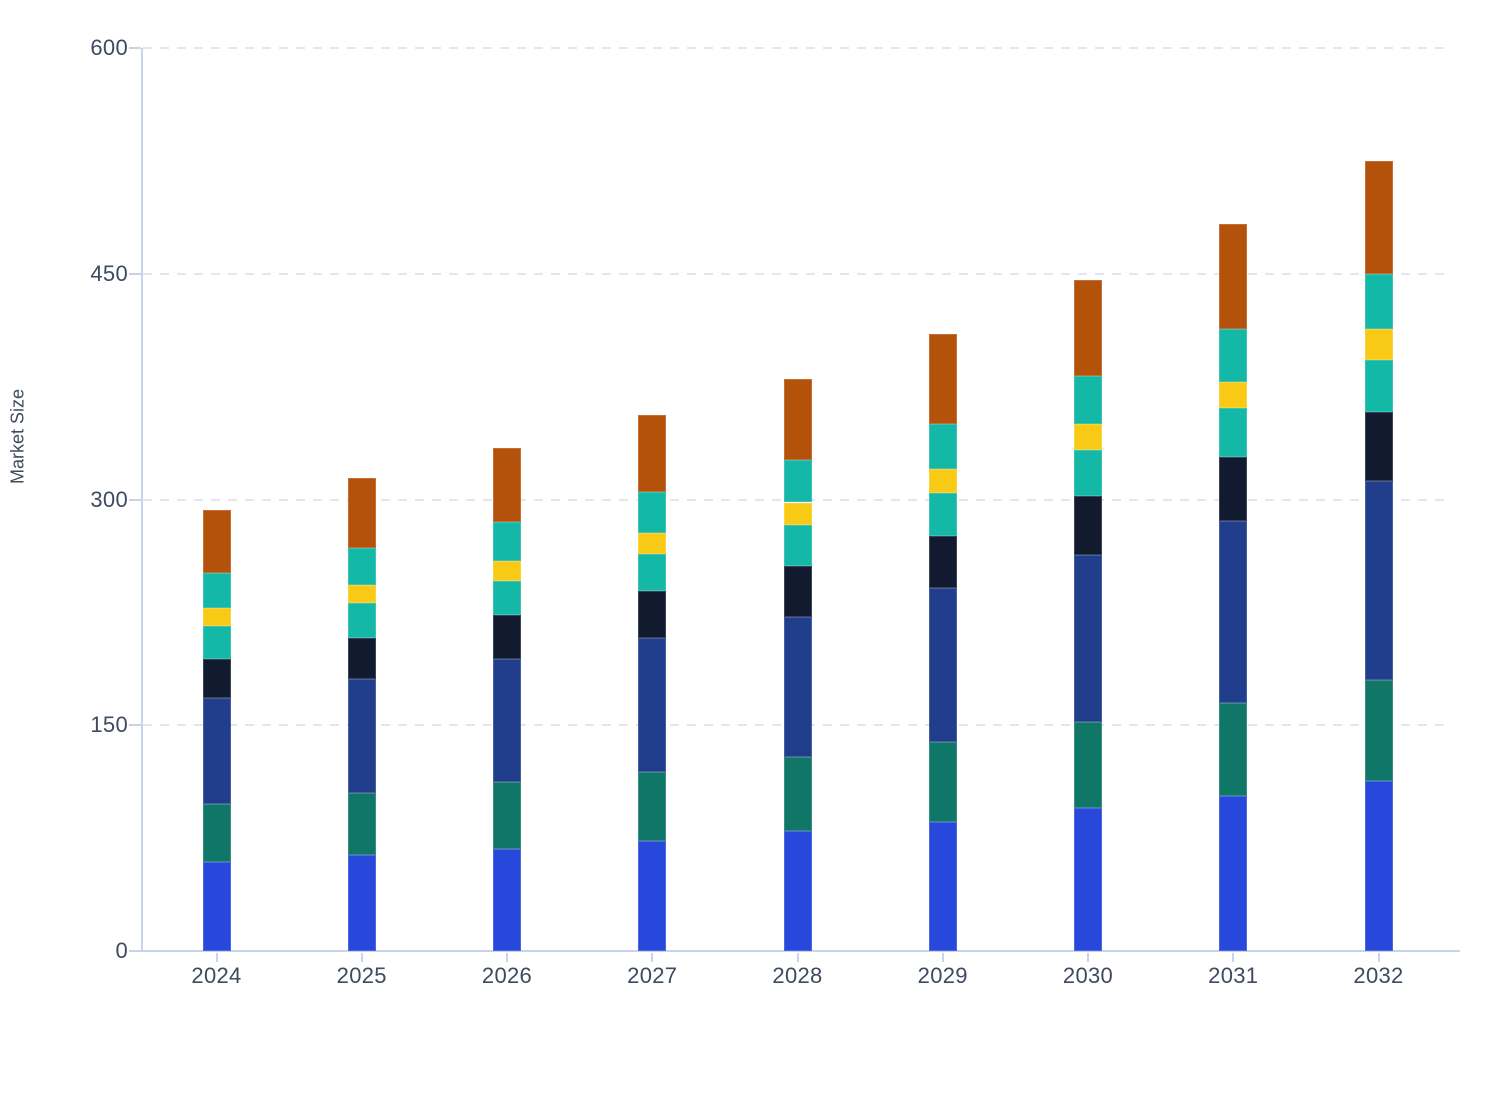 This screenshot has height=1120, width=1508. Describe the element at coordinates (1088, 639) in the screenshot. I see `bar-2030-segment-3-navy` at that location.